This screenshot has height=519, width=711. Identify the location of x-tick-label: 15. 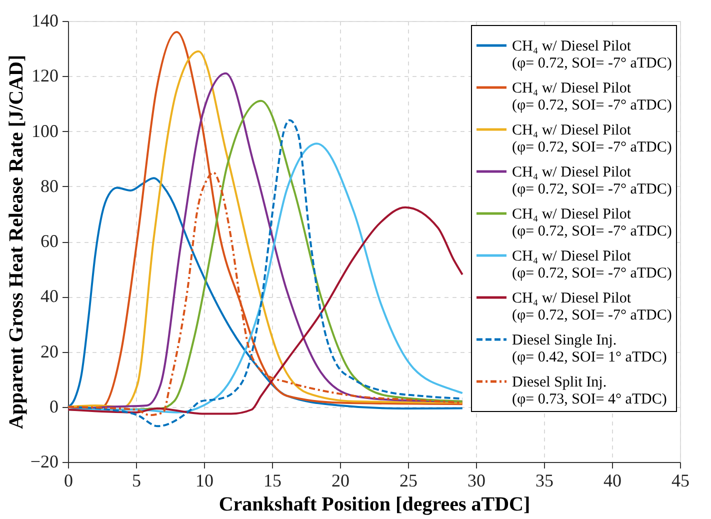
(273, 480).